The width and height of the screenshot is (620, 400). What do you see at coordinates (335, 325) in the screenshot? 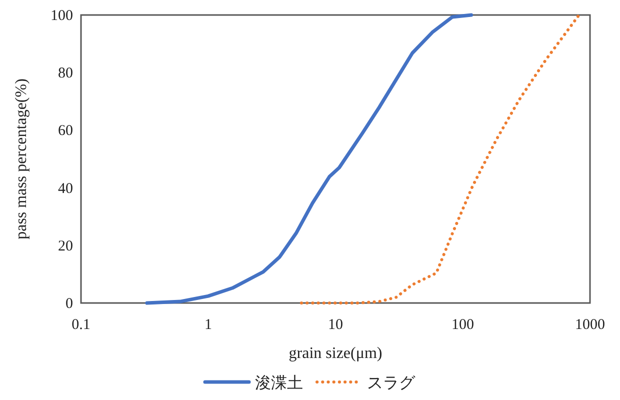
I see `x-tick-label: 10` at bounding box center [335, 325].